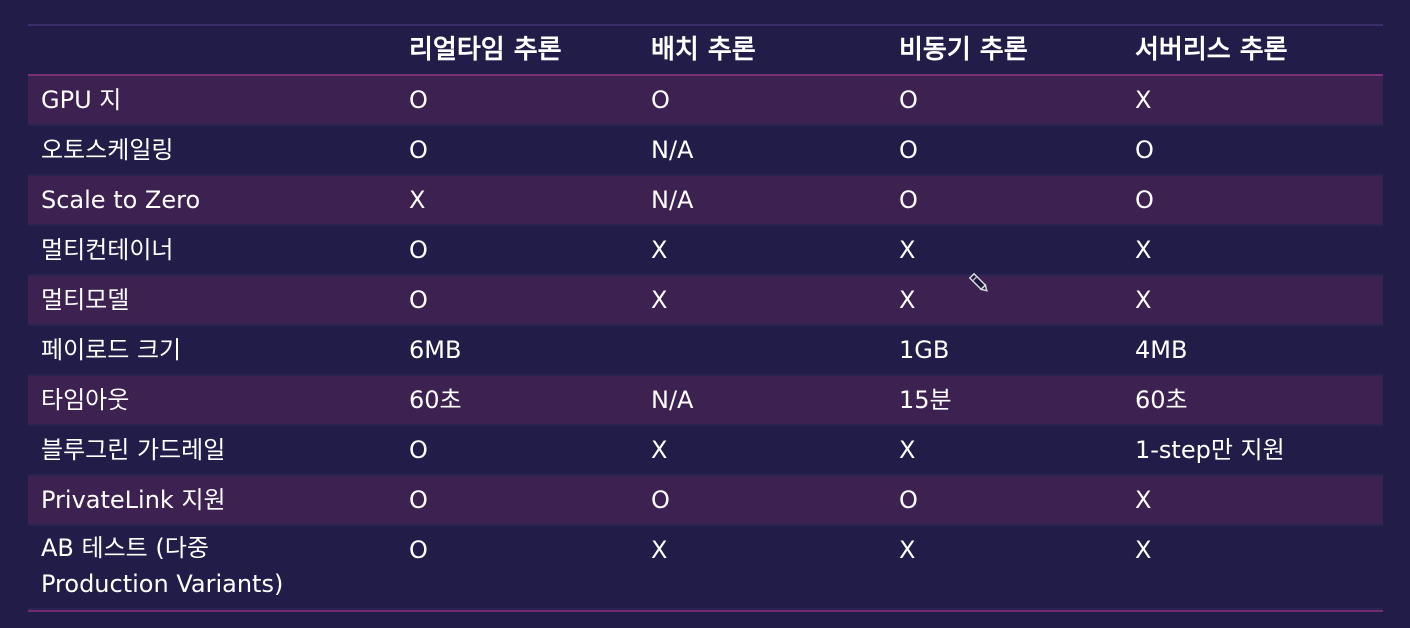  I want to click on row-label: 타임아웃, so click(85, 400).